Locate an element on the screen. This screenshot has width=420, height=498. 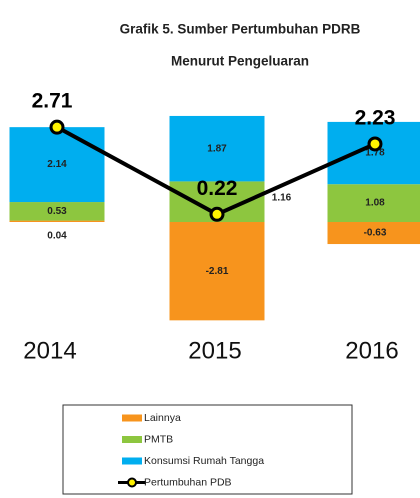
value-label: 0.04 is located at coordinates (57, 236).